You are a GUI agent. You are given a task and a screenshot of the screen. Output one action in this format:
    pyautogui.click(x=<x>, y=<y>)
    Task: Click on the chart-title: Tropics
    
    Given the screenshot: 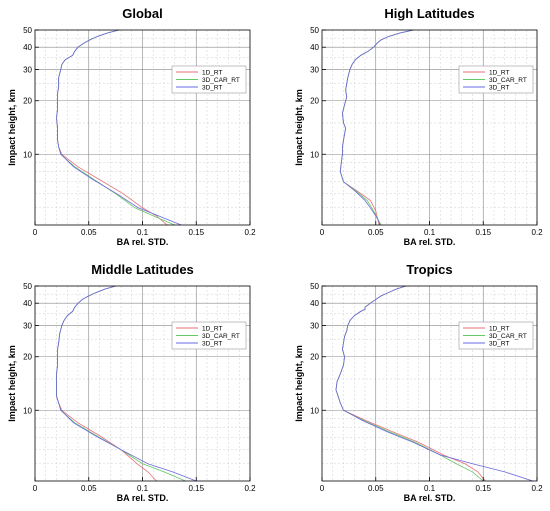 What is the action you would take?
    pyautogui.click(x=429, y=269)
    